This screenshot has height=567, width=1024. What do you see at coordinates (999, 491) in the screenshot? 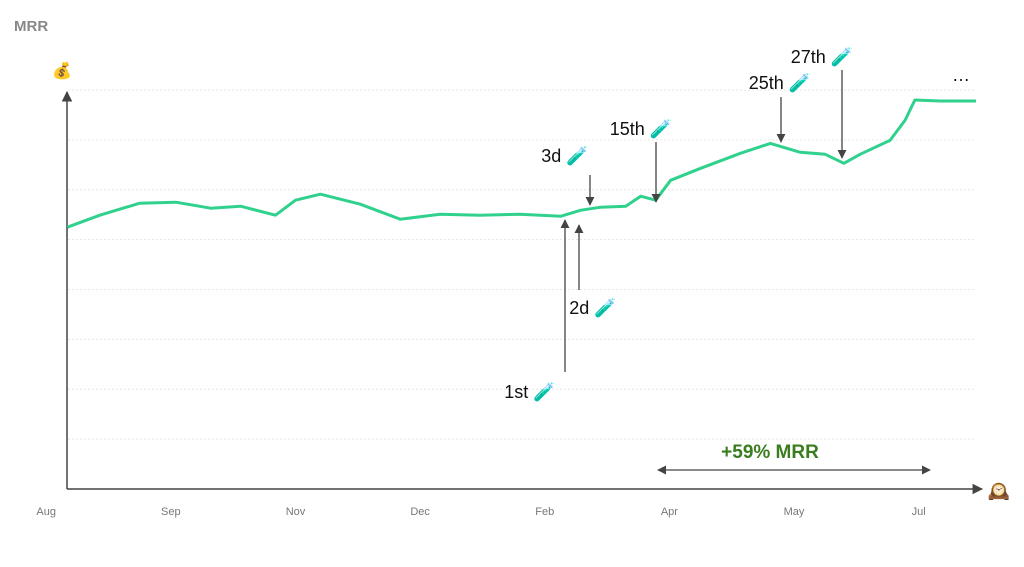
I see `x-axis-icon: 🕰️` at bounding box center [999, 491].